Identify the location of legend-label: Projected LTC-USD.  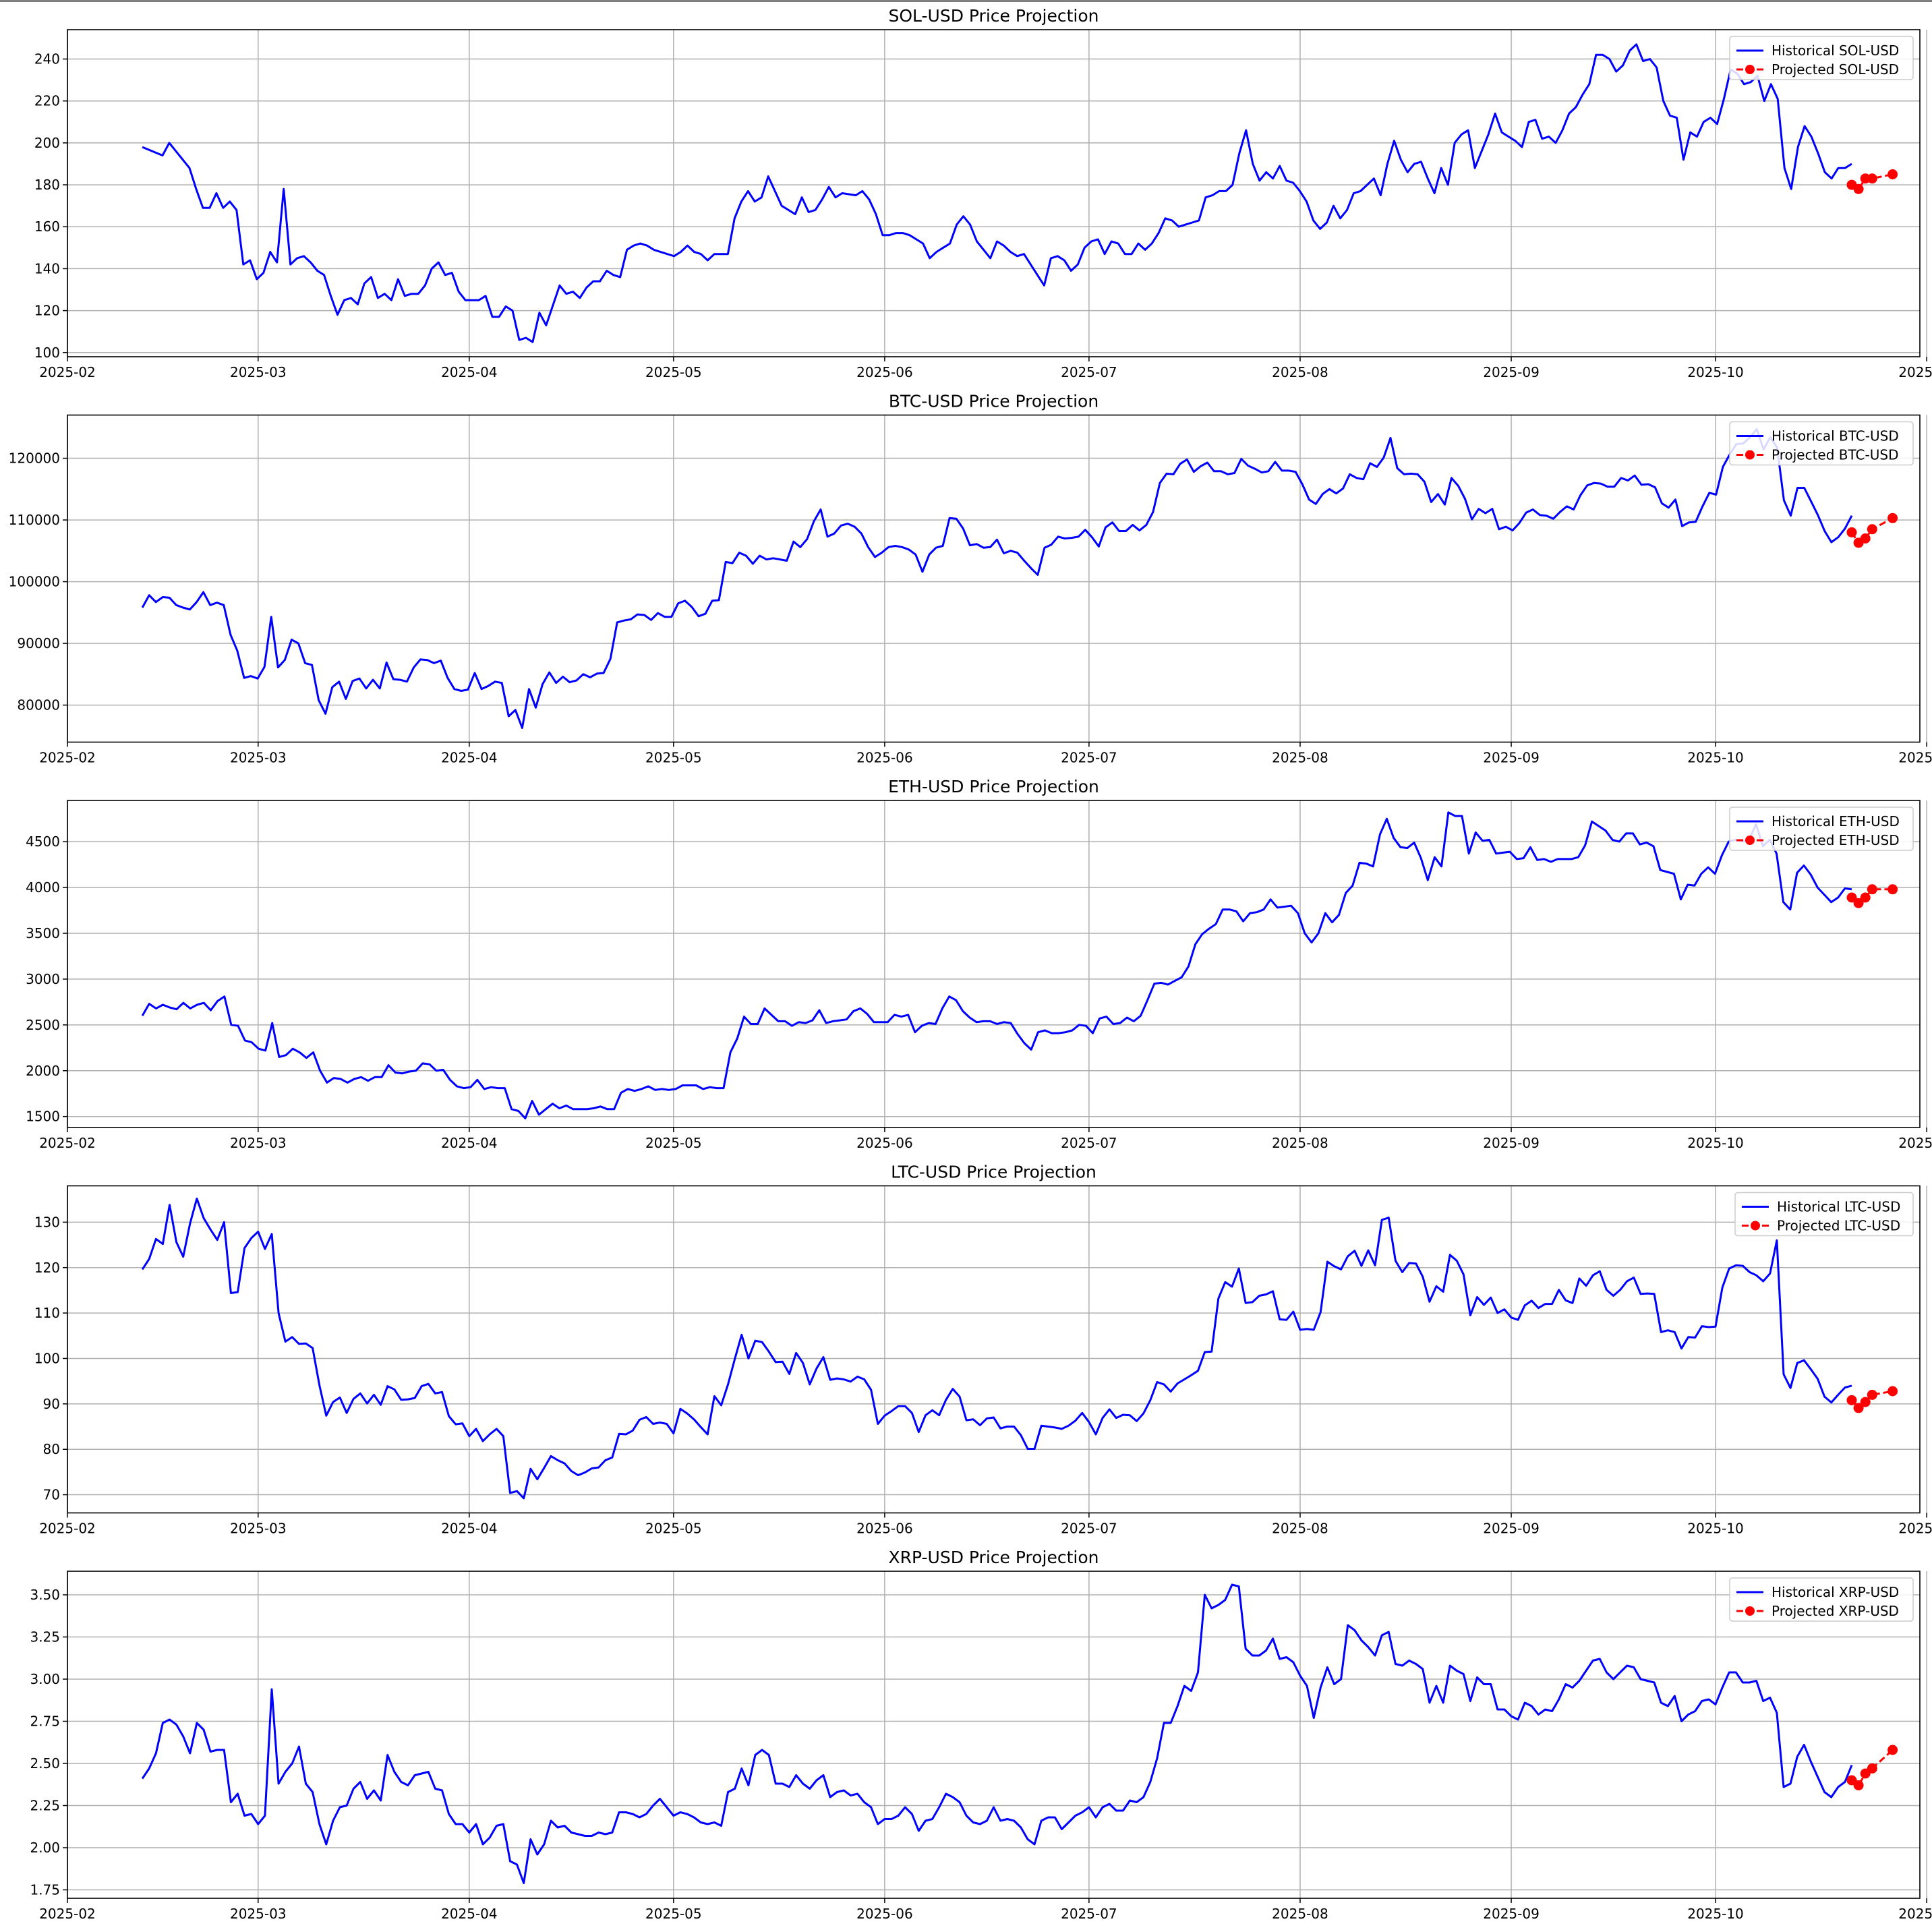
(1838, 1226).